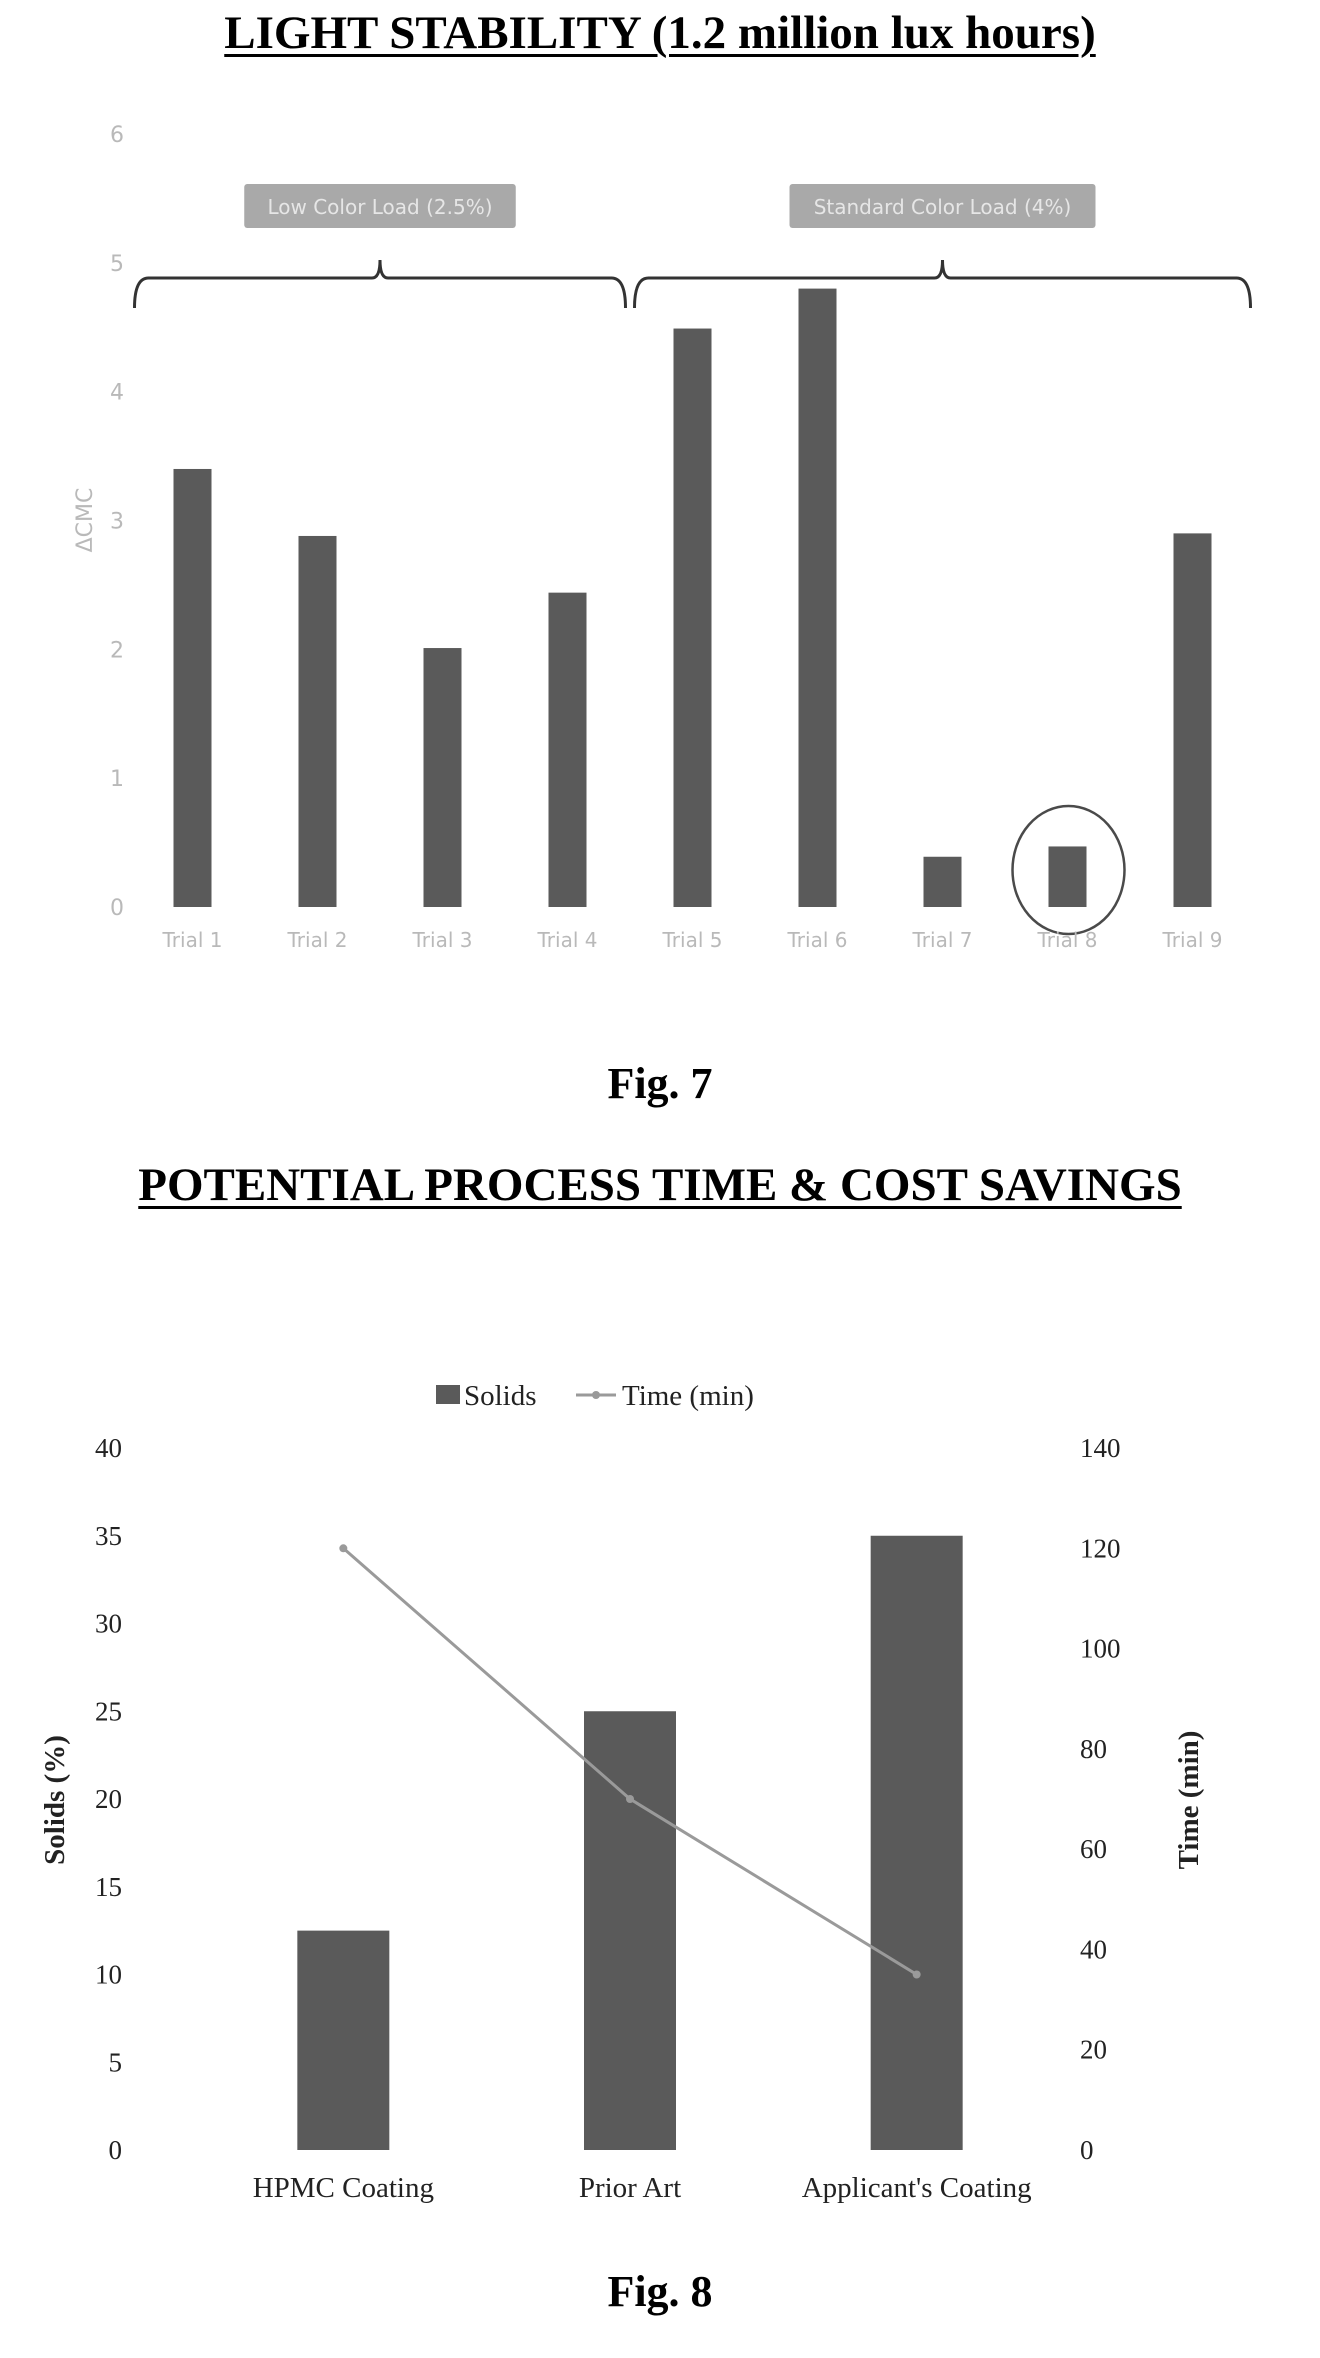 This screenshot has height=2358, width=1320. What do you see at coordinates (192, 940) in the screenshot?
I see `fig7-x-tick-label: Trial 1` at bounding box center [192, 940].